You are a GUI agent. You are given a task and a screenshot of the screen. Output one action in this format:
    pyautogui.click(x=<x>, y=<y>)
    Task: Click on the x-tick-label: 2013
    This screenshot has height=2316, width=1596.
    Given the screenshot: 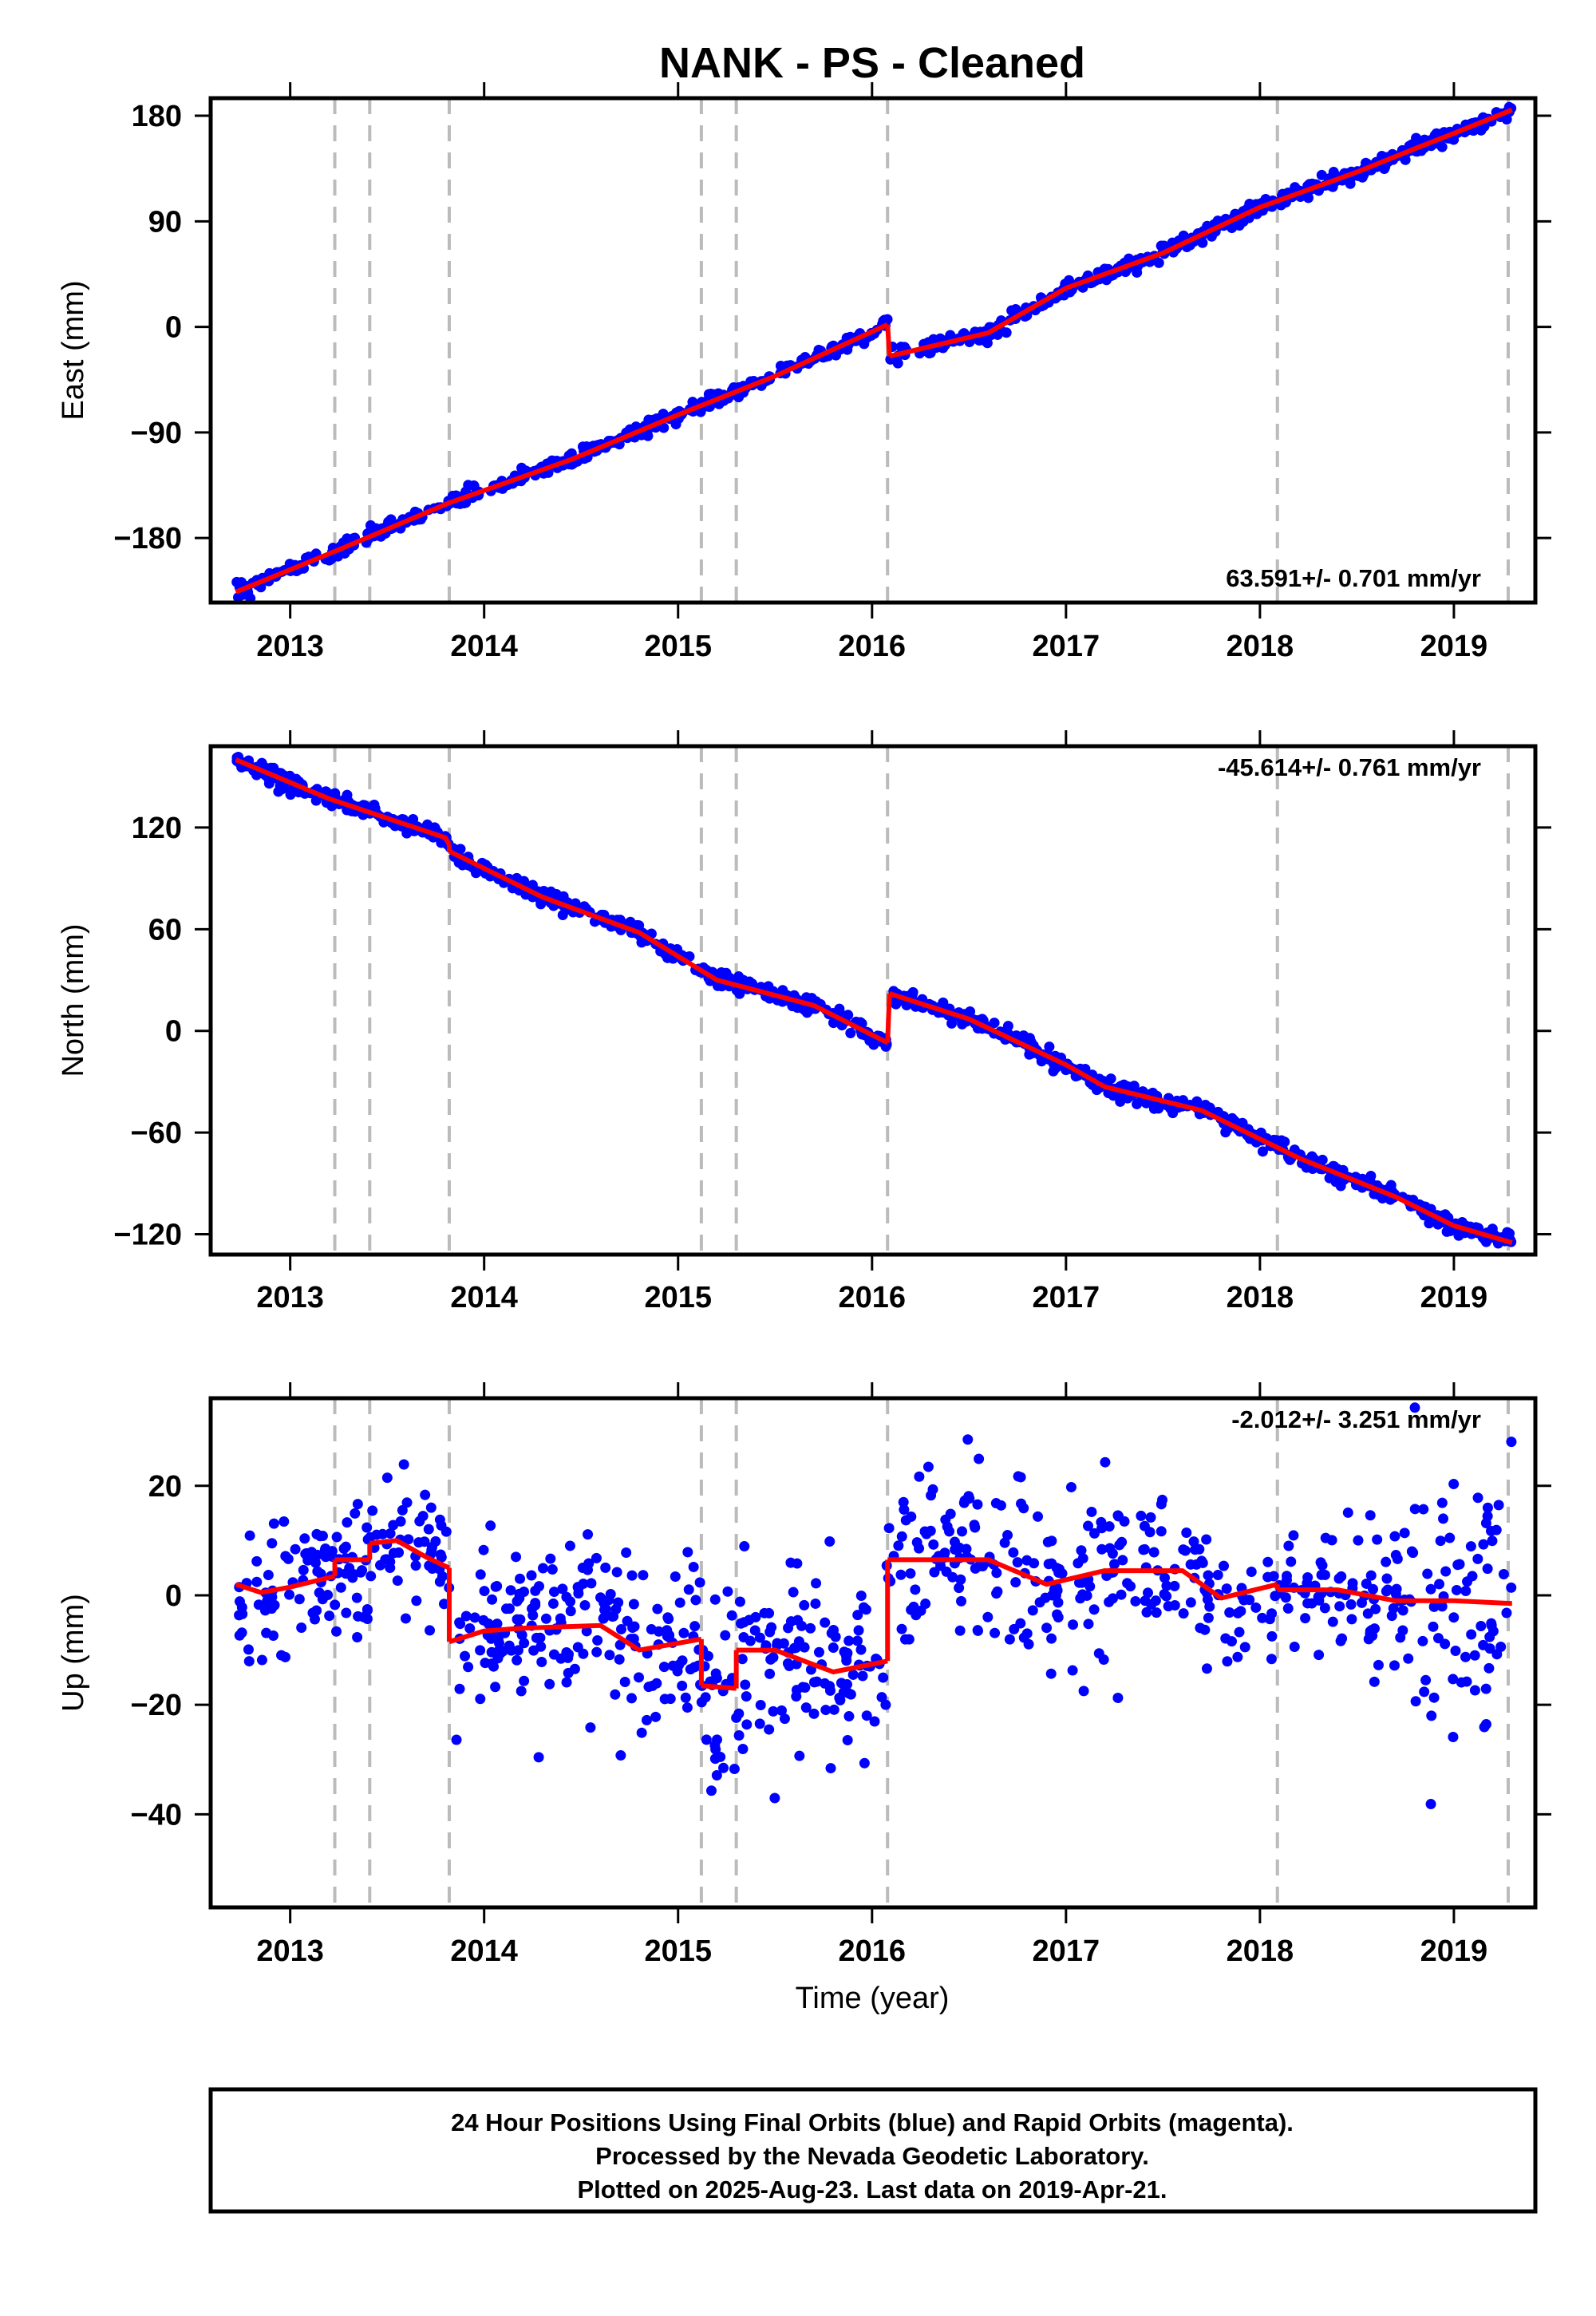 What is the action you would take?
    pyautogui.click(x=290, y=646)
    